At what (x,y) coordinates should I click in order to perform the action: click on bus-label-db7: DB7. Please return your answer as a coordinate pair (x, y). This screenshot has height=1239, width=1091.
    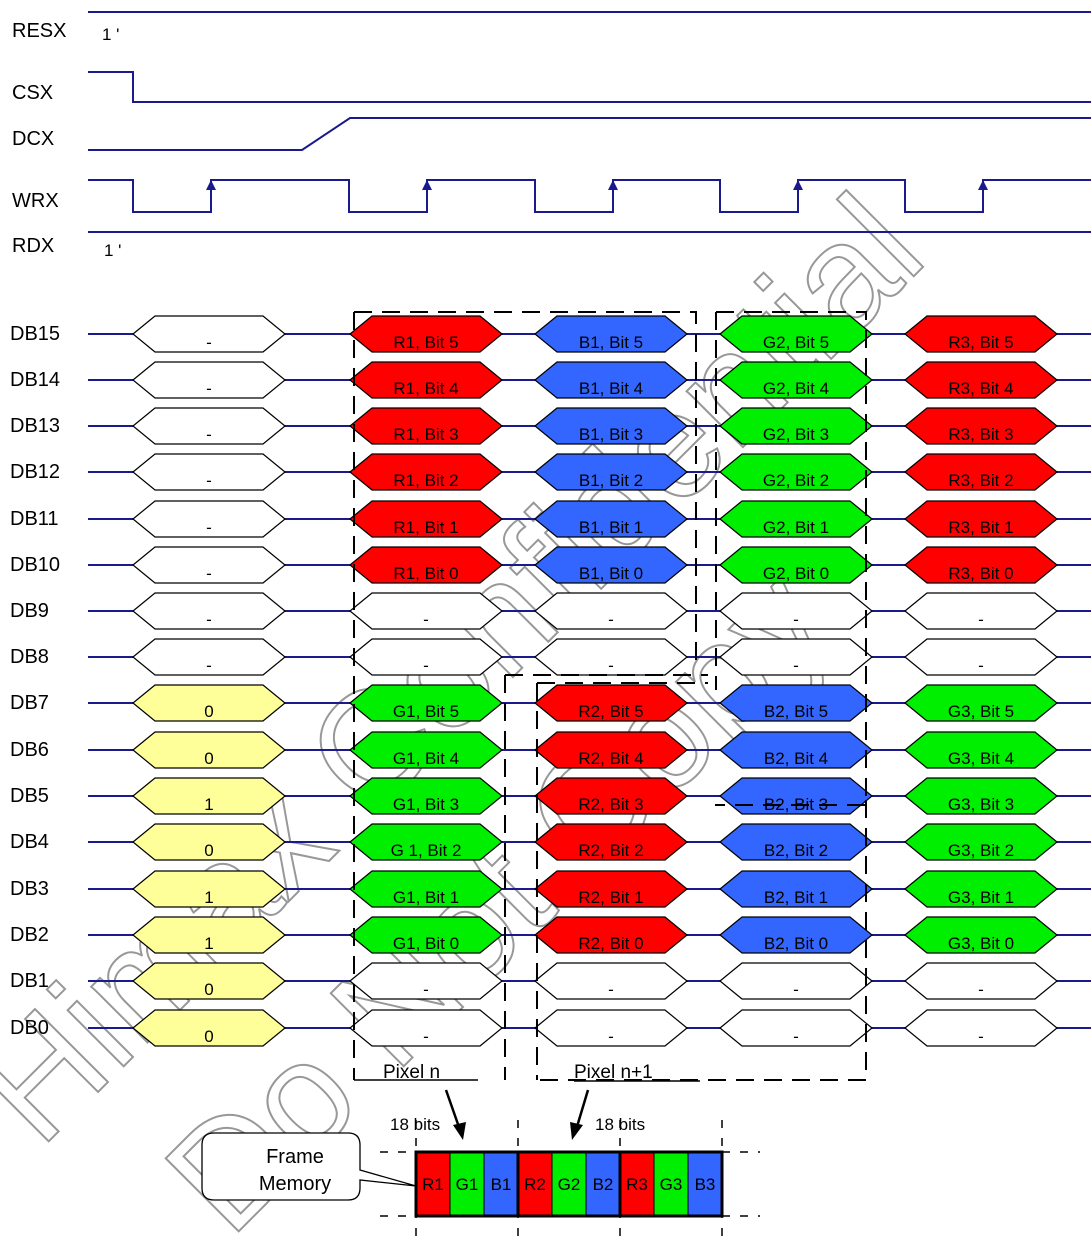
    Looking at the image, I should click on (29, 703).